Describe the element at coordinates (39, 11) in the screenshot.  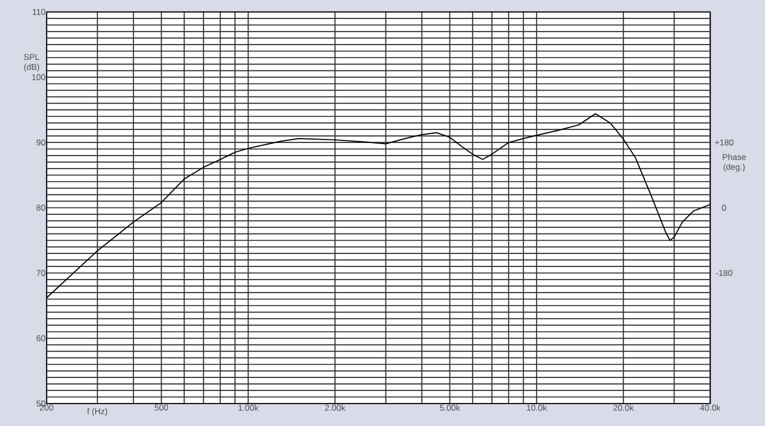
I see `y-tick-label: 110` at that location.